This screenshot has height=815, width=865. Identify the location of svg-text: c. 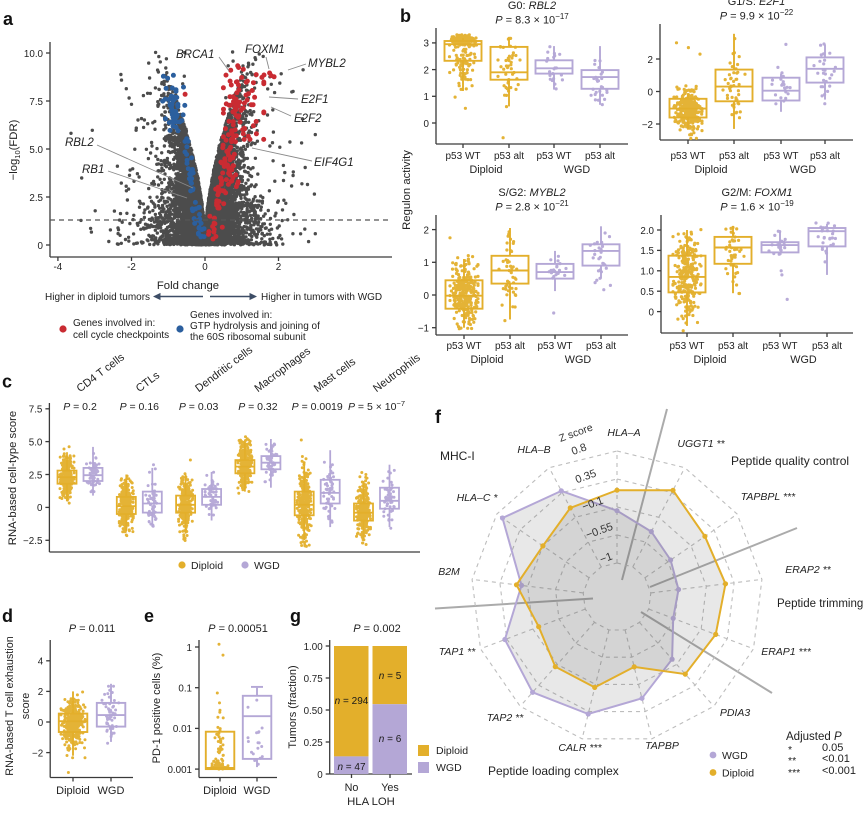
(7, 382).